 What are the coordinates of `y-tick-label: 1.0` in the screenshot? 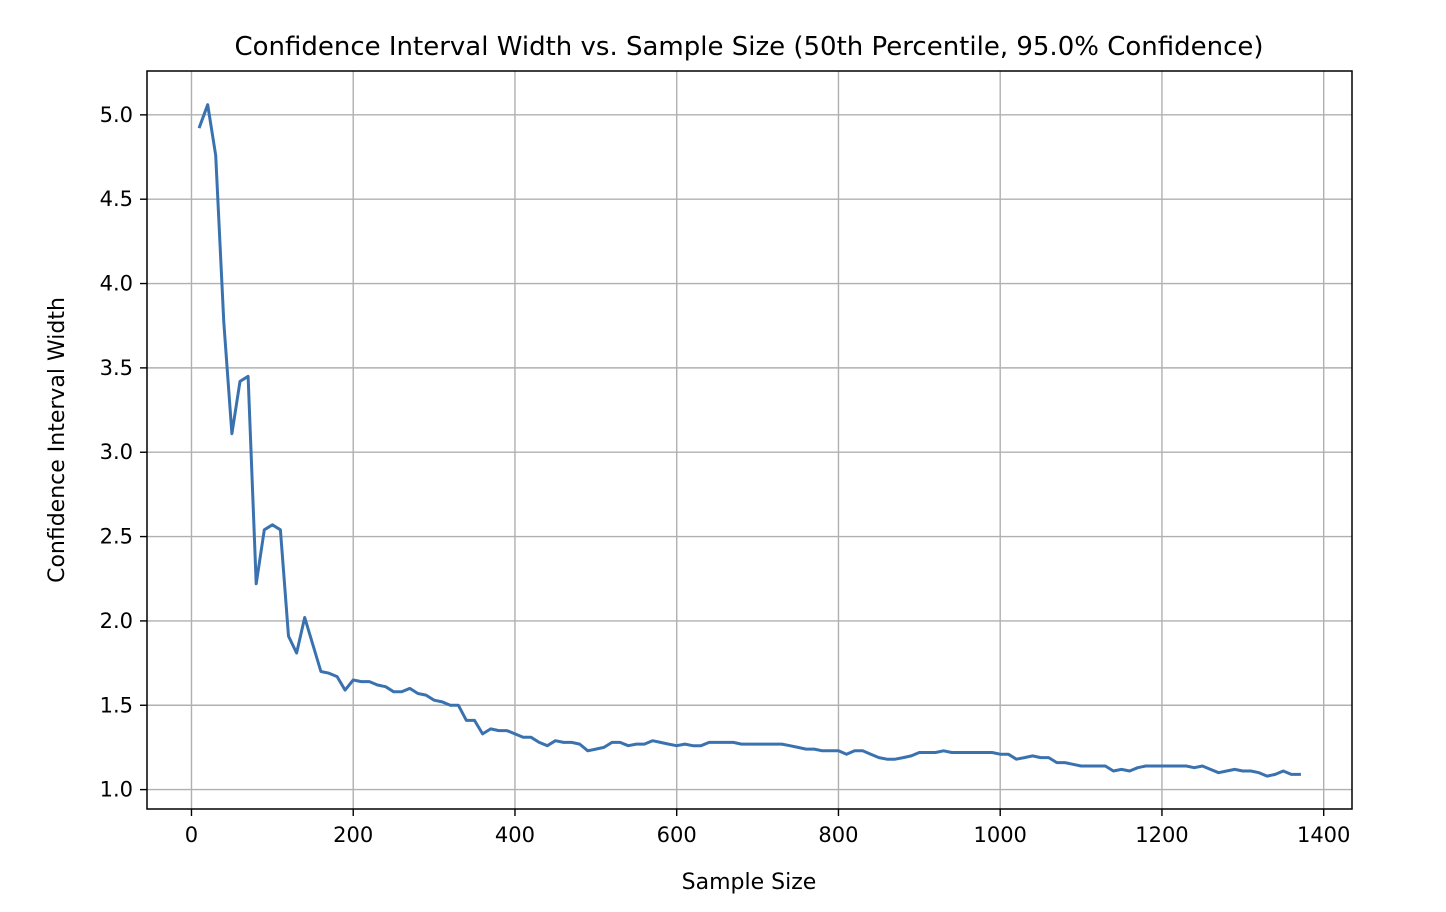 It's located at (116, 790).